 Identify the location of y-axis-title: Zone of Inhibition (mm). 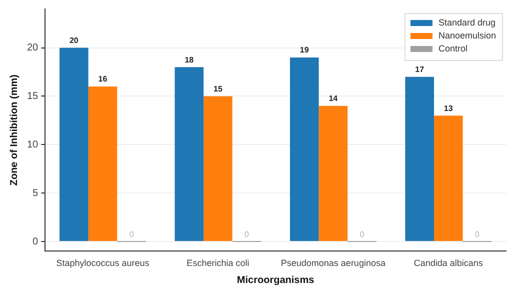
(14, 130).